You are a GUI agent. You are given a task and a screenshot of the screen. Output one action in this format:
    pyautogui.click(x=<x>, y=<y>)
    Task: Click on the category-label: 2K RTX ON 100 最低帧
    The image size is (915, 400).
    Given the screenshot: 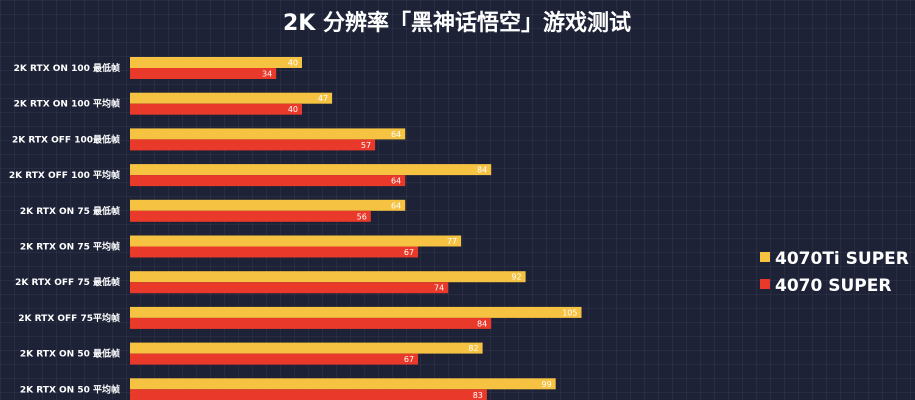 What is the action you would take?
    pyautogui.click(x=67, y=68)
    